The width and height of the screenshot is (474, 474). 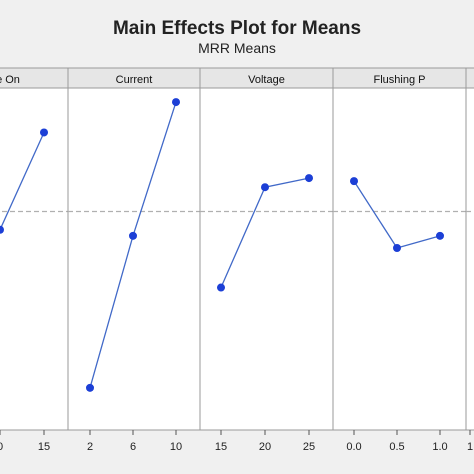 I want to click on panel-header-label: Current, so click(x=134, y=80).